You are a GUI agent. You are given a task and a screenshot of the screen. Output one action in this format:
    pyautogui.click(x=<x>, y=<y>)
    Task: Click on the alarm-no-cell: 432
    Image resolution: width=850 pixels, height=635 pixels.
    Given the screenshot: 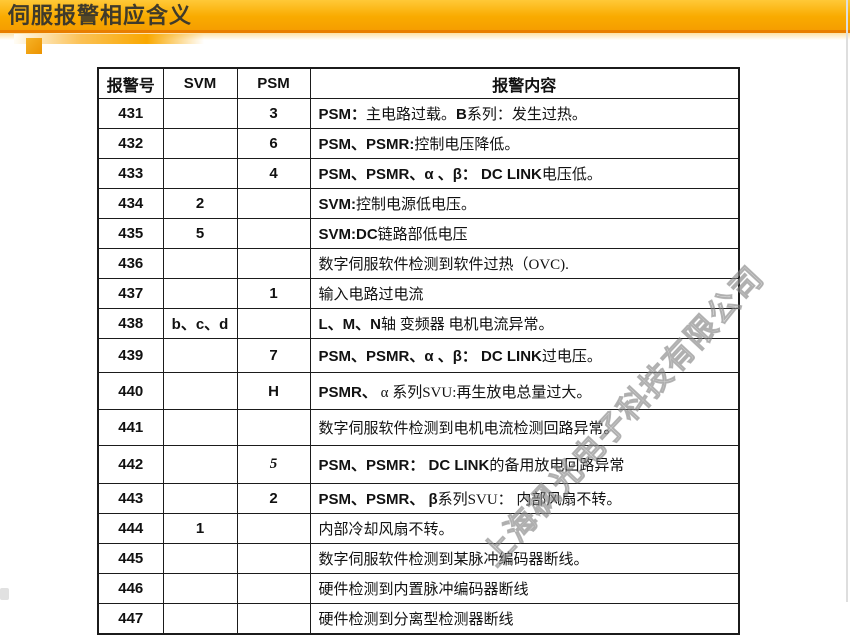 What is the action you would take?
    pyautogui.click(x=130, y=143)
    